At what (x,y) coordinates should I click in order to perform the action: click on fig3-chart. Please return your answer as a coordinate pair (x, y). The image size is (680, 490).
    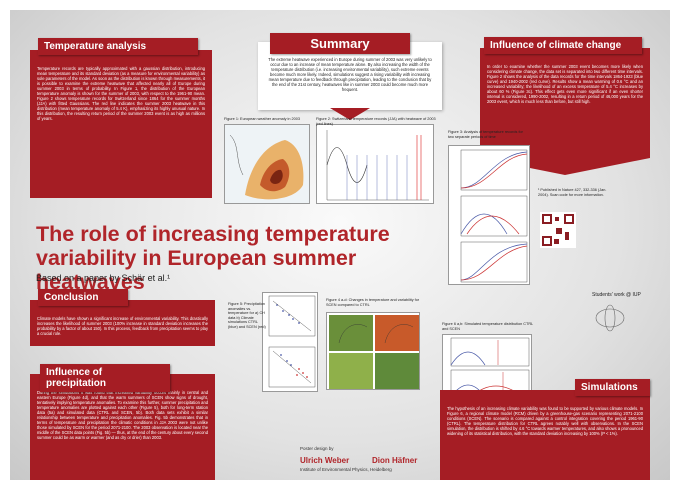
    Looking at the image, I should click on (375, 164).